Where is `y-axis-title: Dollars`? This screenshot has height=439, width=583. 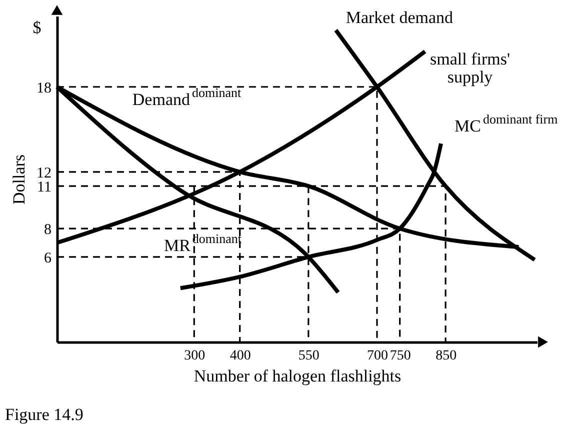
y-axis-title: Dollars is located at coordinates (19, 179).